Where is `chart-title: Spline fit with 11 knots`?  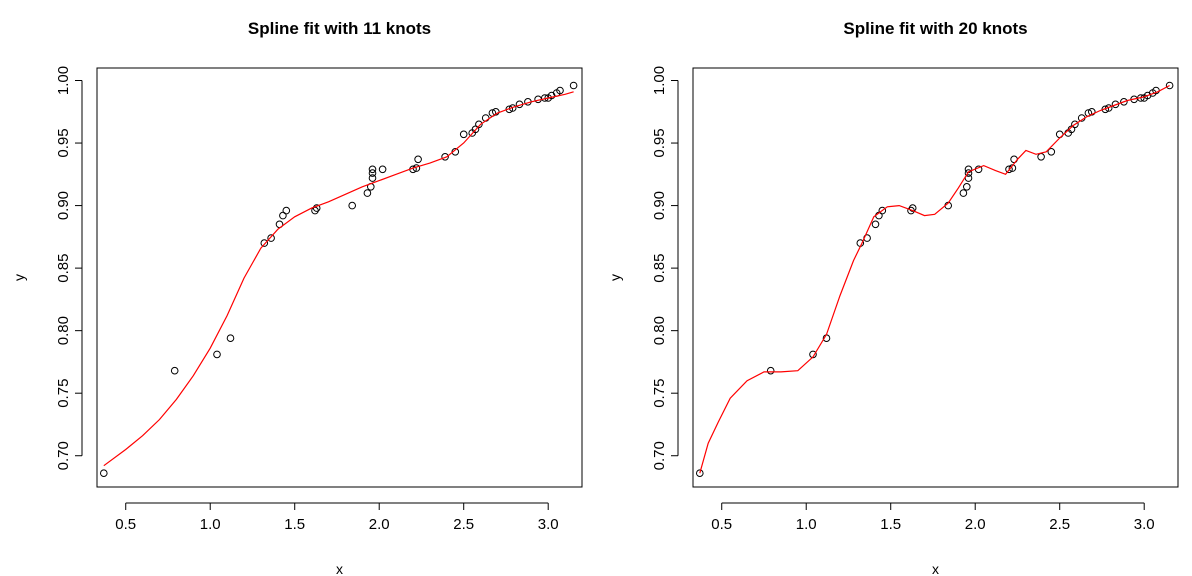 chart-title: Spline fit with 11 knots is located at coordinates (339, 28).